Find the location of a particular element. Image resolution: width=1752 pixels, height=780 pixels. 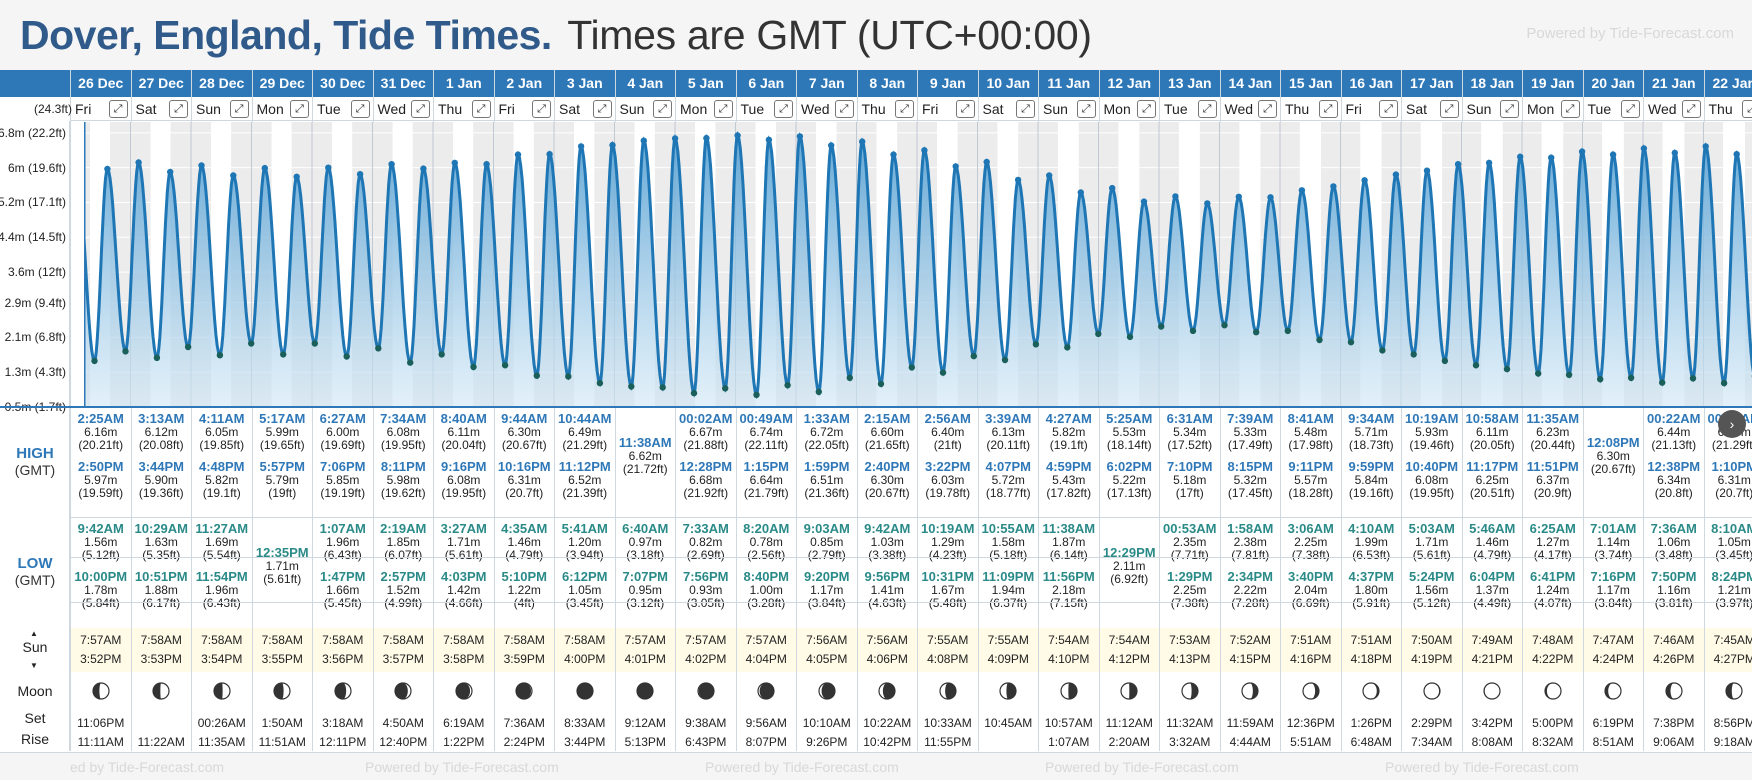

scroll-right-handle: › is located at coordinates (1732, 424).